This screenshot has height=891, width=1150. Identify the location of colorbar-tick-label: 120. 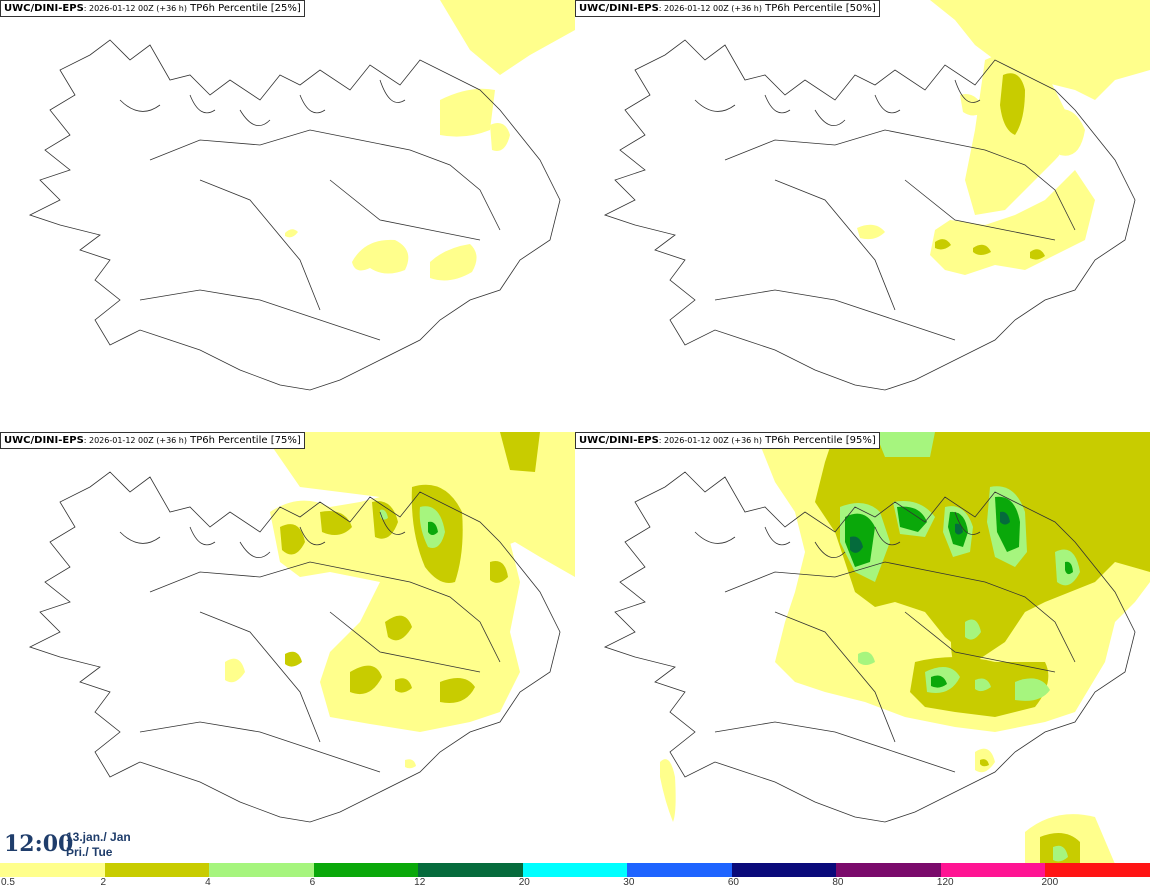
(945, 882).